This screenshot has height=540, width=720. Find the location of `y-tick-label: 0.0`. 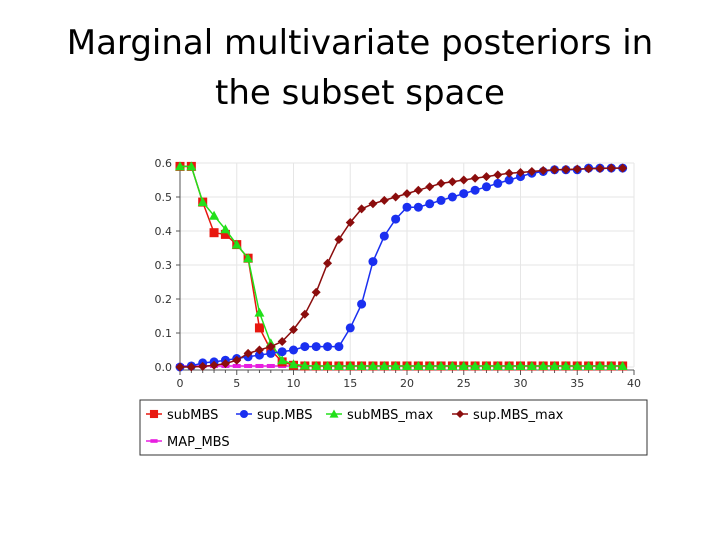

y-tick-label: 0.0 is located at coordinates (164, 367).